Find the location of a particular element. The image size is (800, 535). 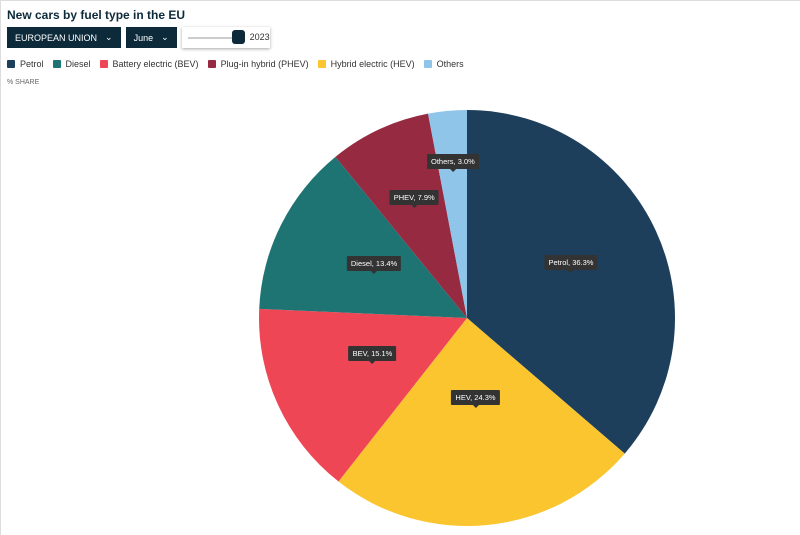

slider-track is located at coordinates (214, 38).